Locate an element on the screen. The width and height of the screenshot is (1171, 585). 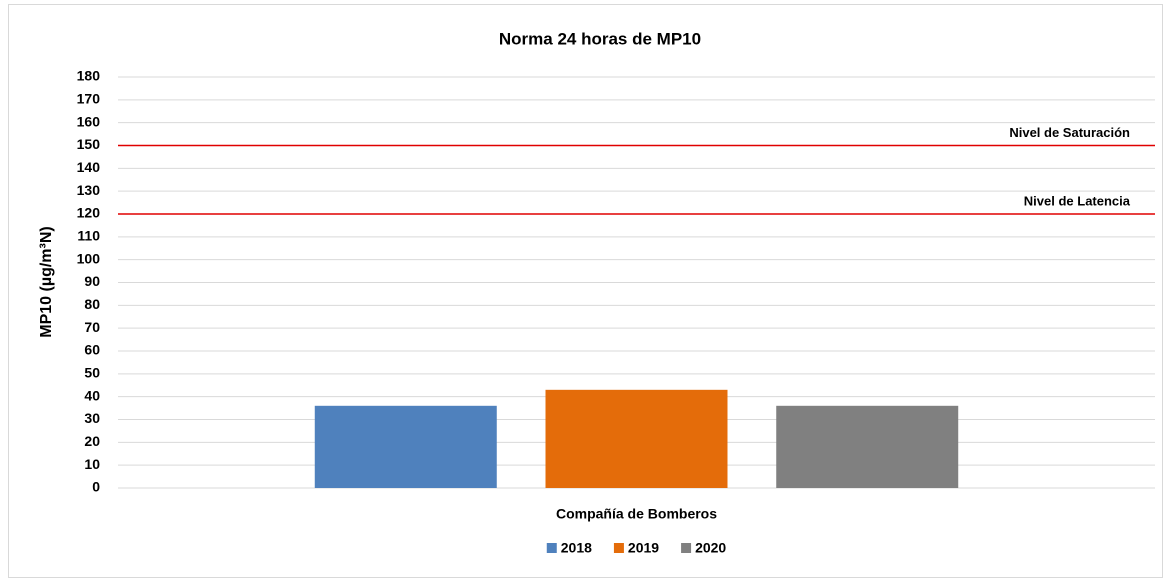
y-axis-label: MP10 (µg/m³N) is located at coordinates (46, 281).